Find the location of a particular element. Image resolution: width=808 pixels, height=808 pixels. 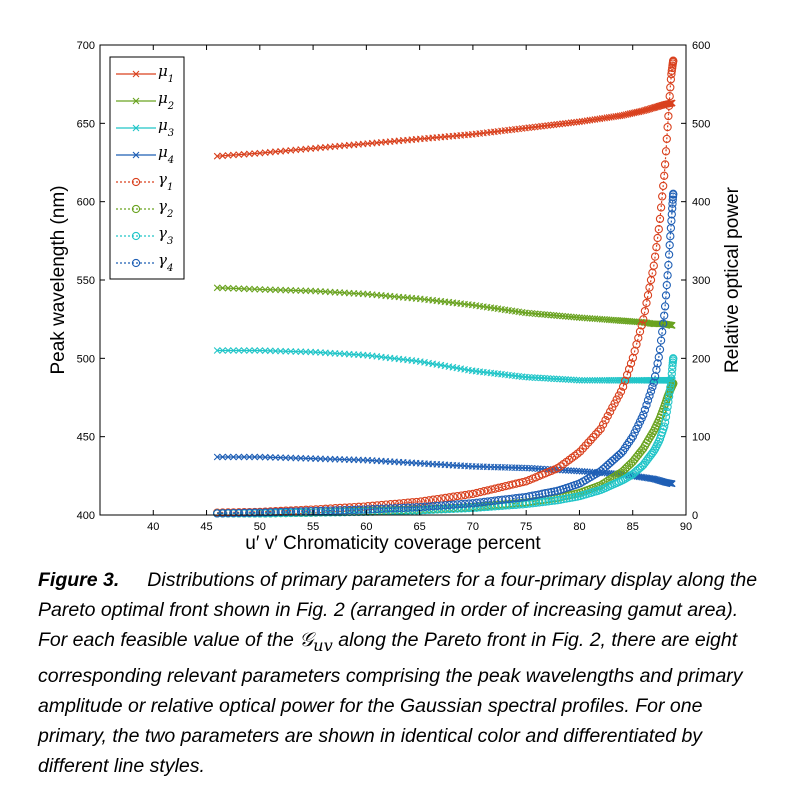

y-right-axis-title: Relative optical power is located at coordinates (732, 279).